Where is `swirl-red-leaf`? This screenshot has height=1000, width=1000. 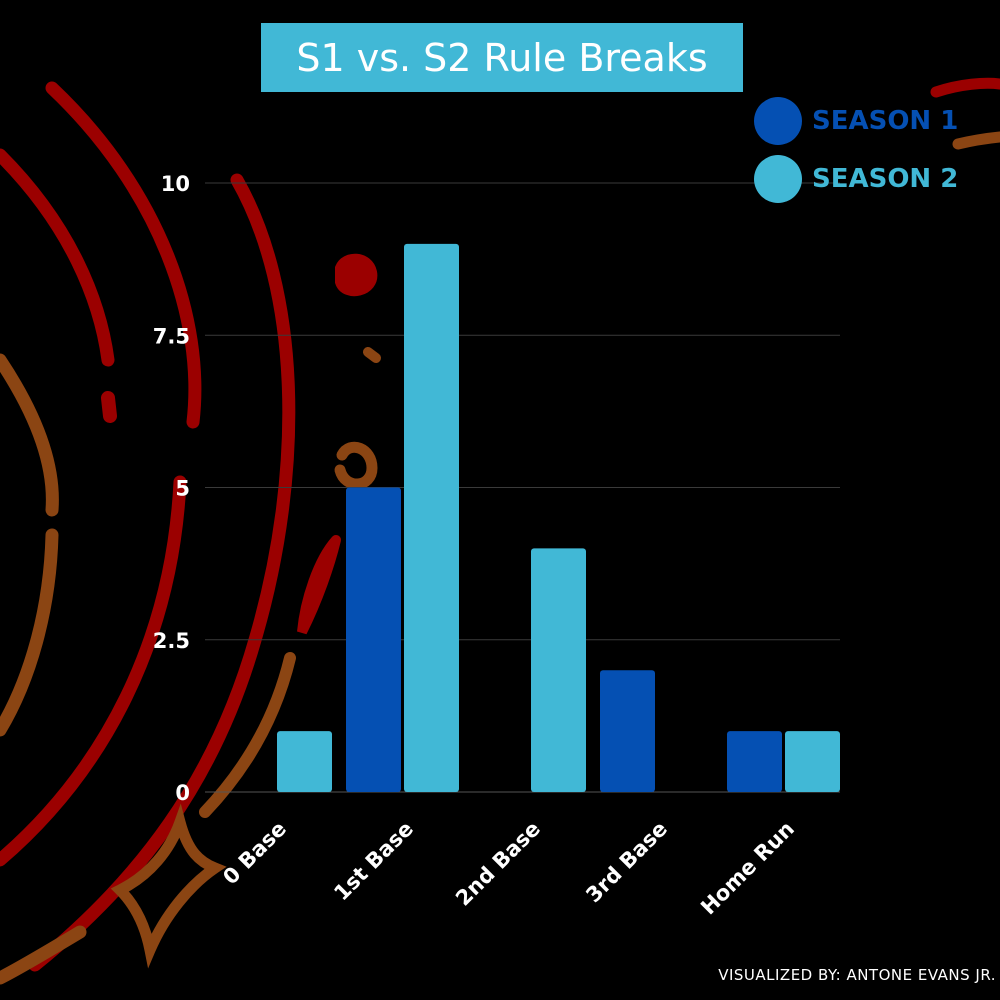
swirl-red-leaf is located at coordinates (319, 585).